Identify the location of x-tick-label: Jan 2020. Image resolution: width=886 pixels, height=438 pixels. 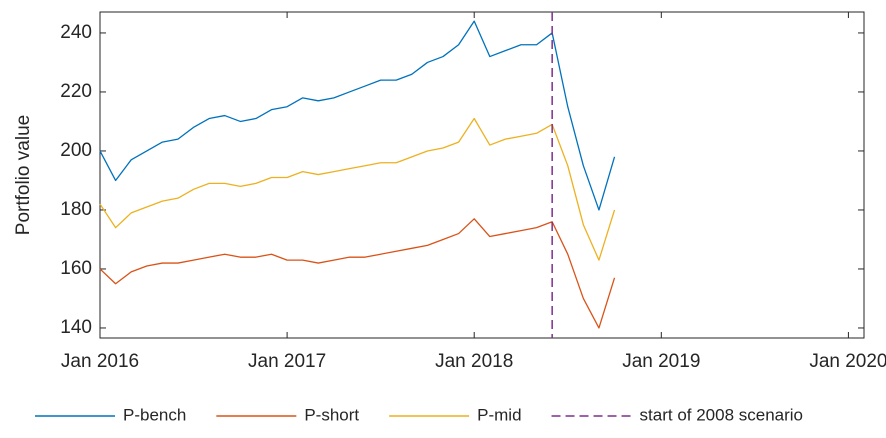
(847, 361).